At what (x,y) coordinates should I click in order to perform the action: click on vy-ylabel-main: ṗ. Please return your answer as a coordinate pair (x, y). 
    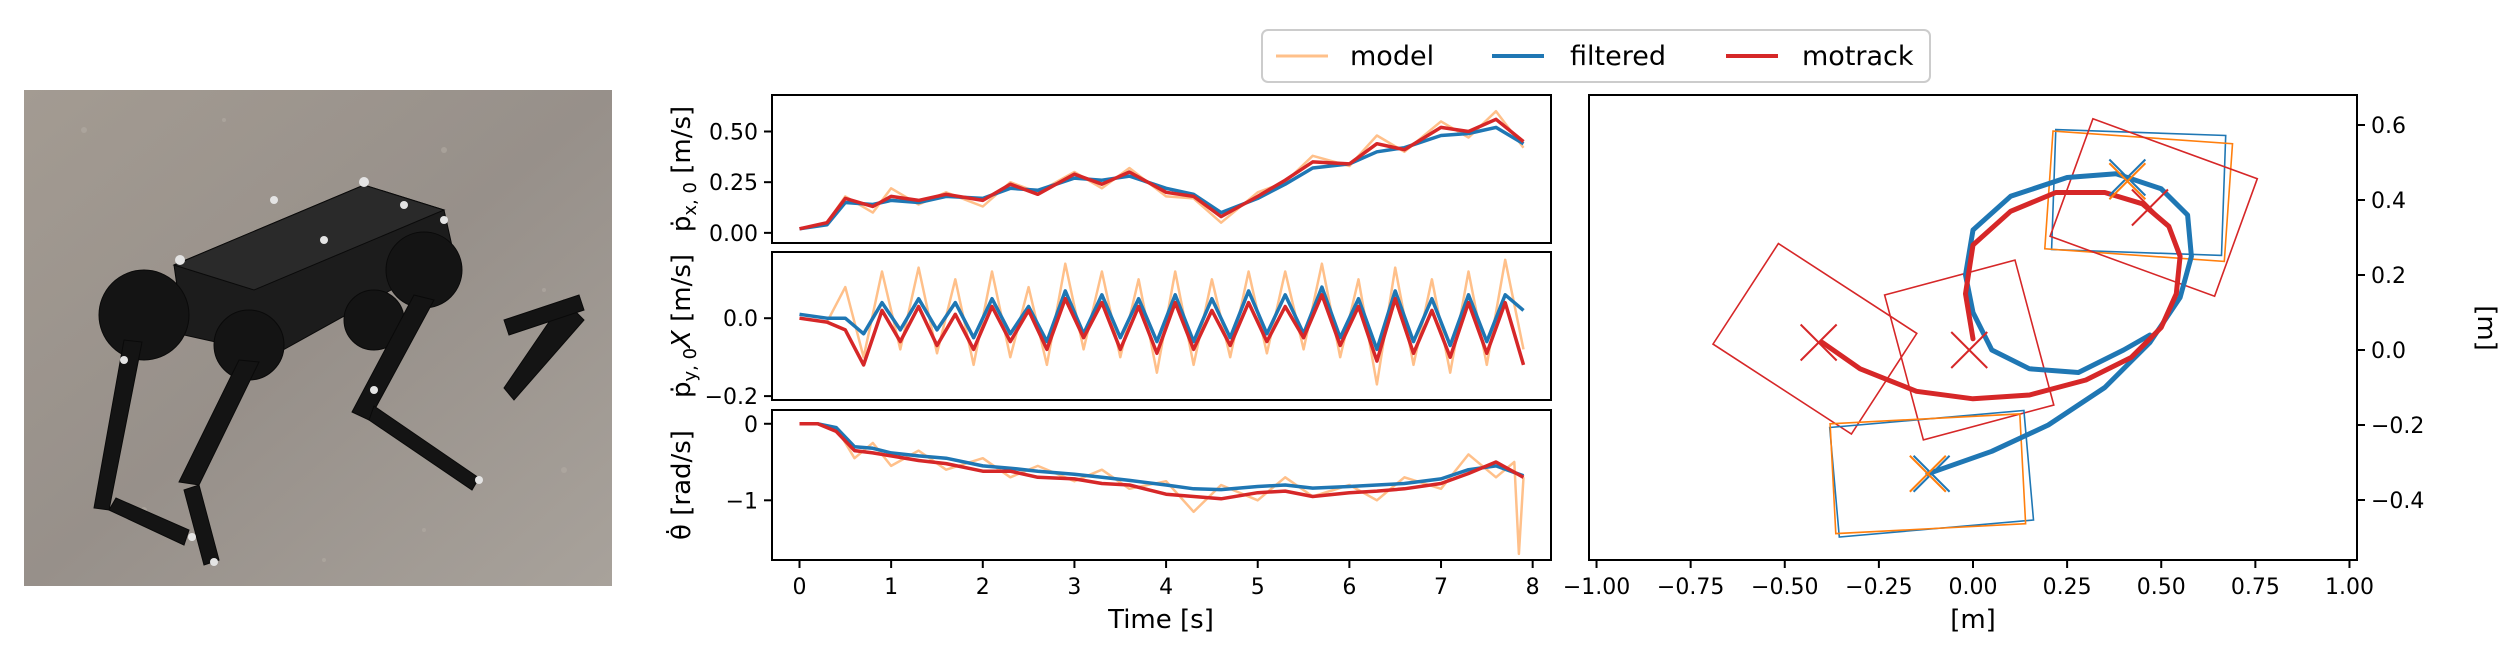
    Looking at the image, I should click on (682, 390).